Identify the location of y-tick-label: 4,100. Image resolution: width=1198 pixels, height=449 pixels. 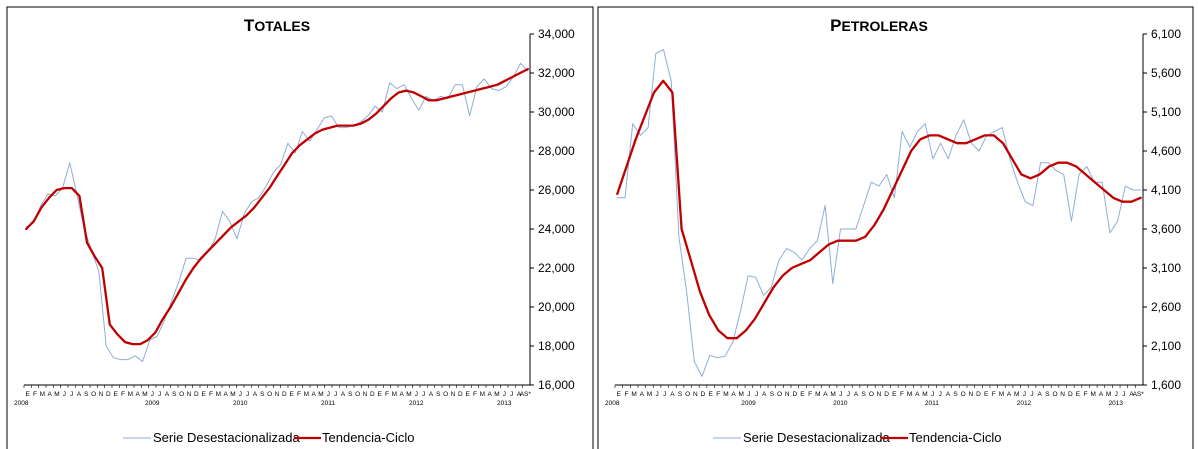
(1166, 190).